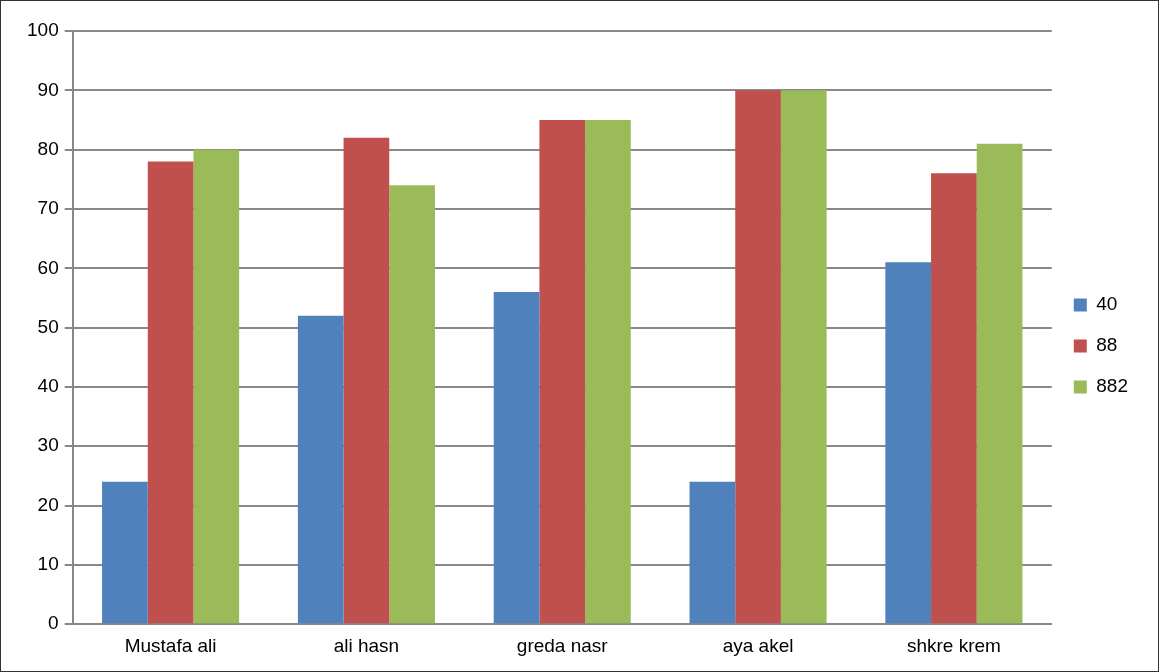 Image resolution: width=1159 pixels, height=672 pixels. I want to click on x-tick-label: shkre krem, so click(953, 645).